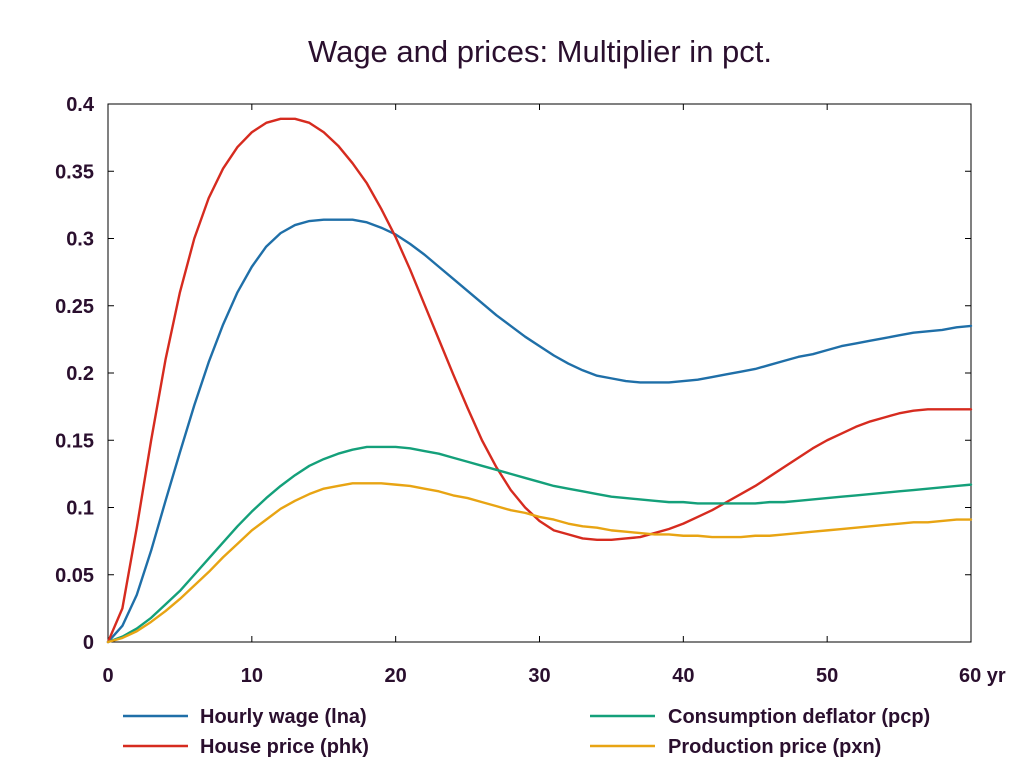  Describe the element at coordinates (283, 717) in the screenshot. I see `legend-label: Hourly wage (lna)` at that location.